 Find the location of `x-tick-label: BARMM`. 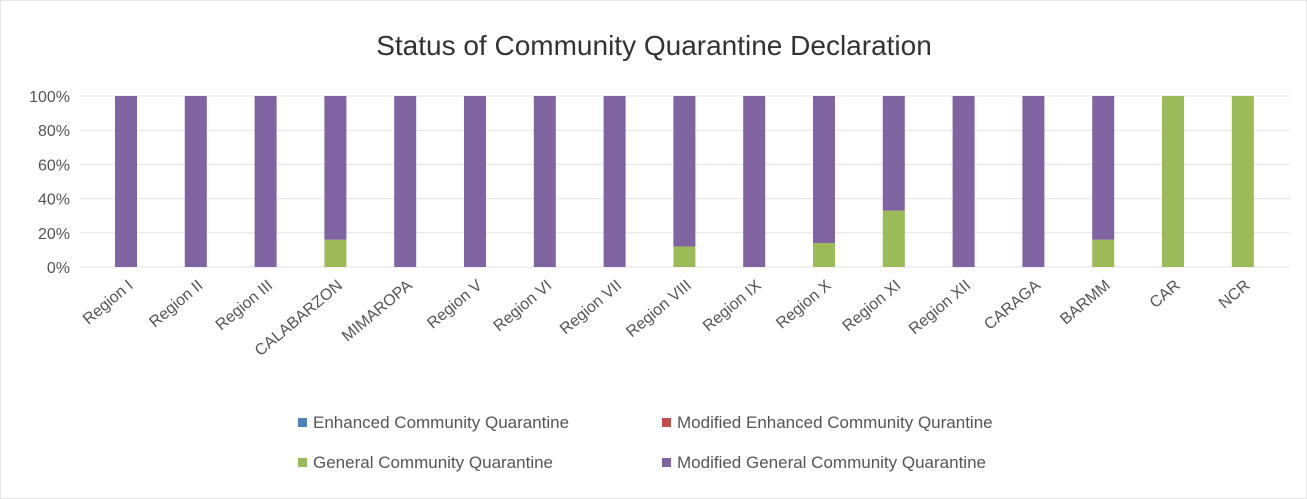

x-tick-label: BARMM is located at coordinates (1085, 302).